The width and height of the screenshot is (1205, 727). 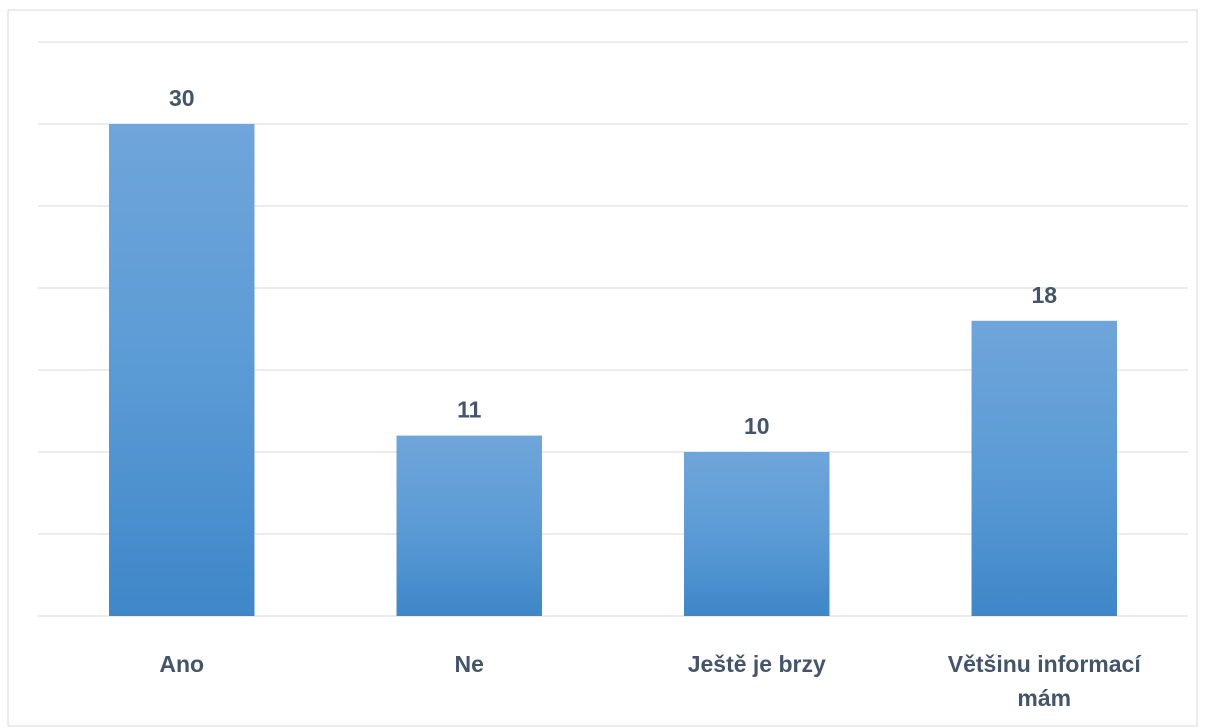 What do you see at coordinates (757, 426) in the screenshot?
I see `data-label: 10` at bounding box center [757, 426].